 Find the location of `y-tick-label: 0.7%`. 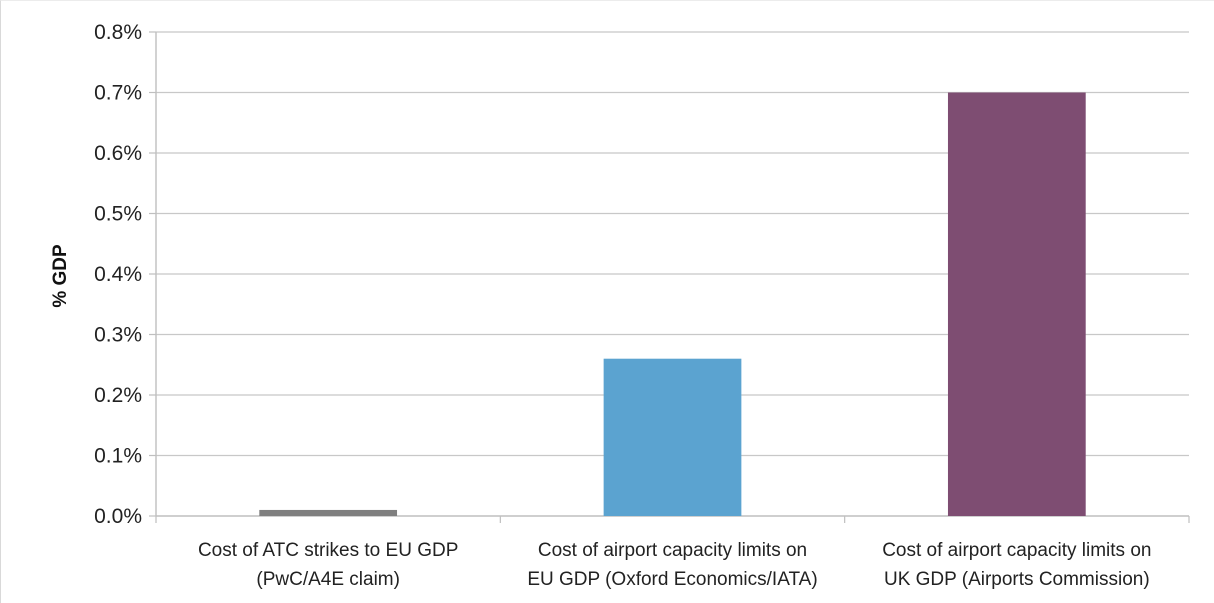

y-tick-label: 0.7% is located at coordinates (118, 93).